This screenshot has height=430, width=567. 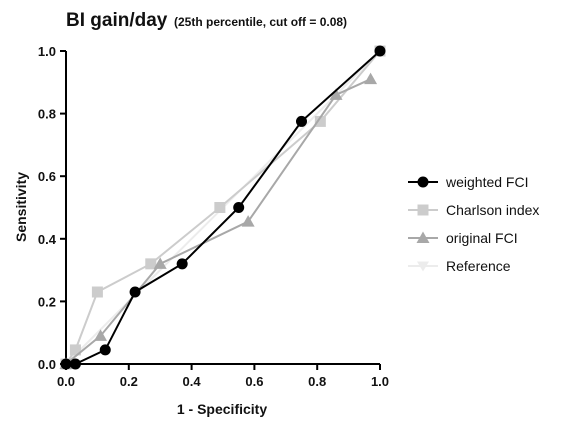 What do you see at coordinates (492, 210) in the screenshot?
I see `legend-label-charlson-index: Charlson index` at bounding box center [492, 210].